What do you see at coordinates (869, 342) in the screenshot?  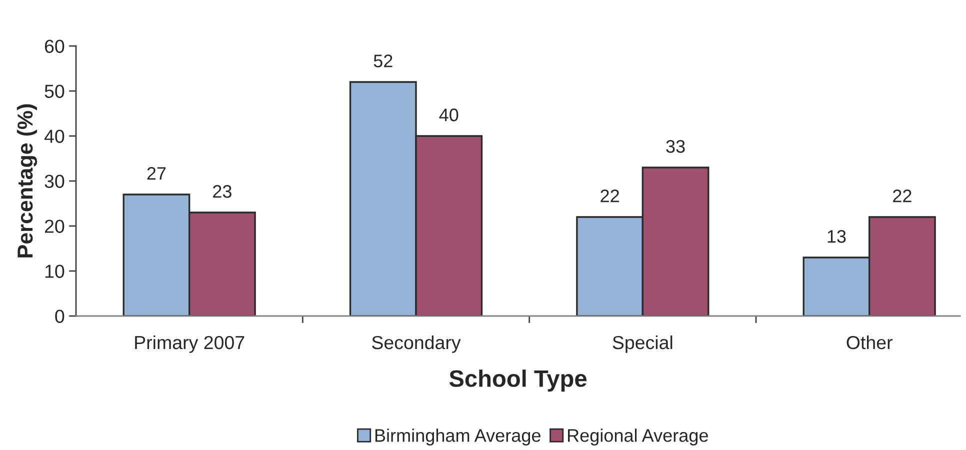 I see `x-tick-label: Other` at bounding box center [869, 342].